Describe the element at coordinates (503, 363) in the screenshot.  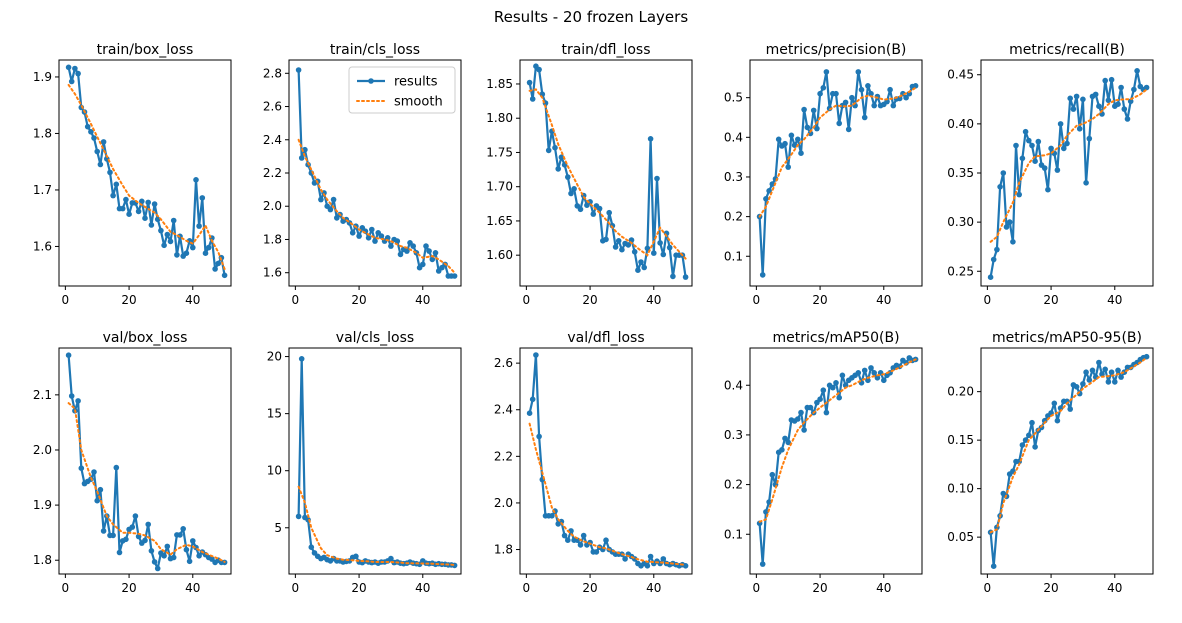
I see `y-tick-label: 2.6` at that location.